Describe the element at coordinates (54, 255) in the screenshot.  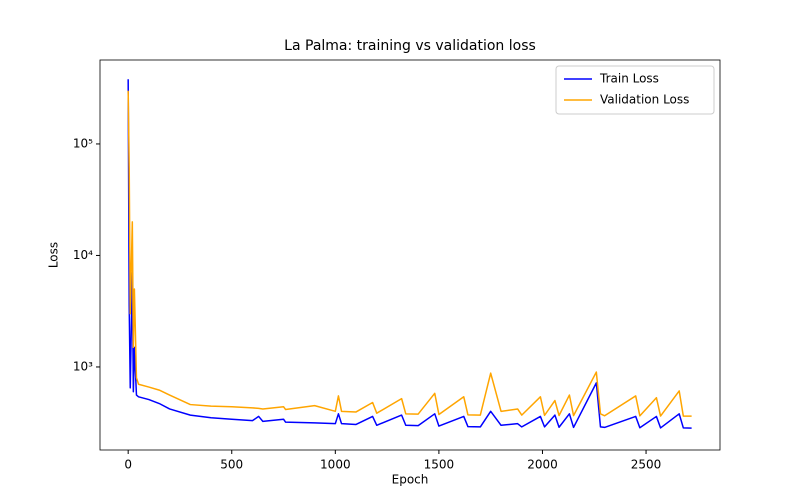
I see `y-axis-label: Loss` at that location.